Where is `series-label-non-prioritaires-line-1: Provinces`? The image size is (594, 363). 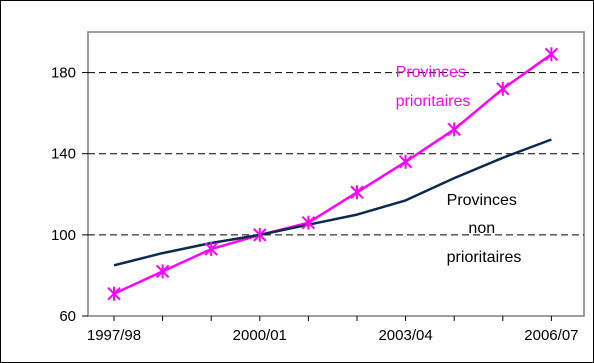 series-label-non-prioritaires-line-1: Provinces is located at coordinates (482, 200).